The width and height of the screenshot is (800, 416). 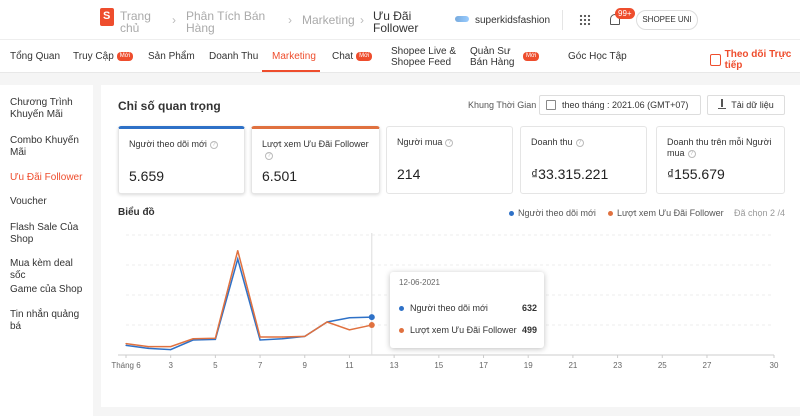 What do you see at coordinates (449, 308) in the screenshot?
I see `tooltip-row-label: Người theo dõi mới` at bounding box center [449, 308].